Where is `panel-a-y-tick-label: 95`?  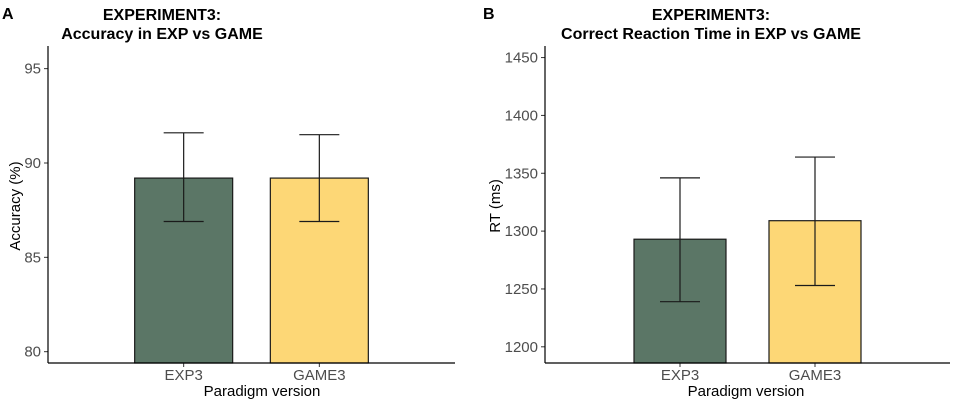 panel-a-y-tick-label: 95 is located at coordinates (32, 69).